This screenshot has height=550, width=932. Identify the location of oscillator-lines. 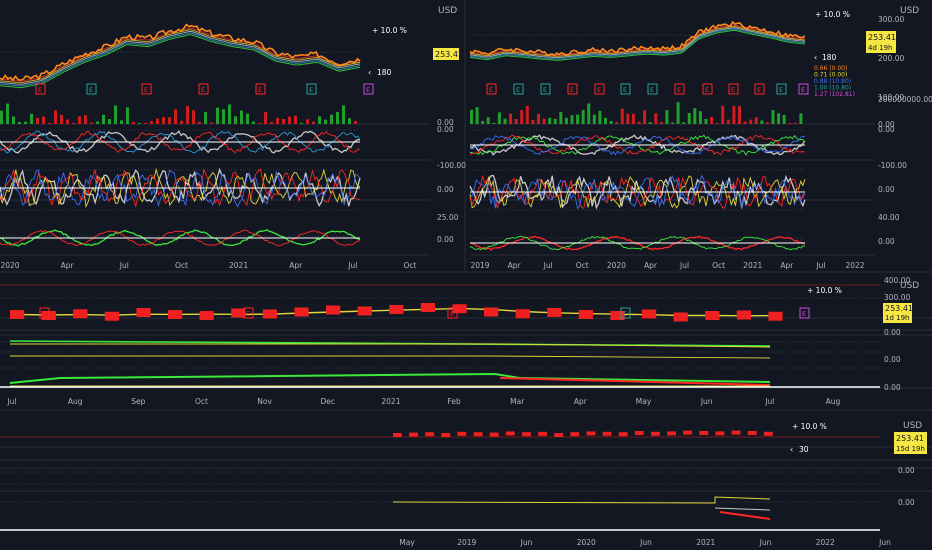
(637, 192).